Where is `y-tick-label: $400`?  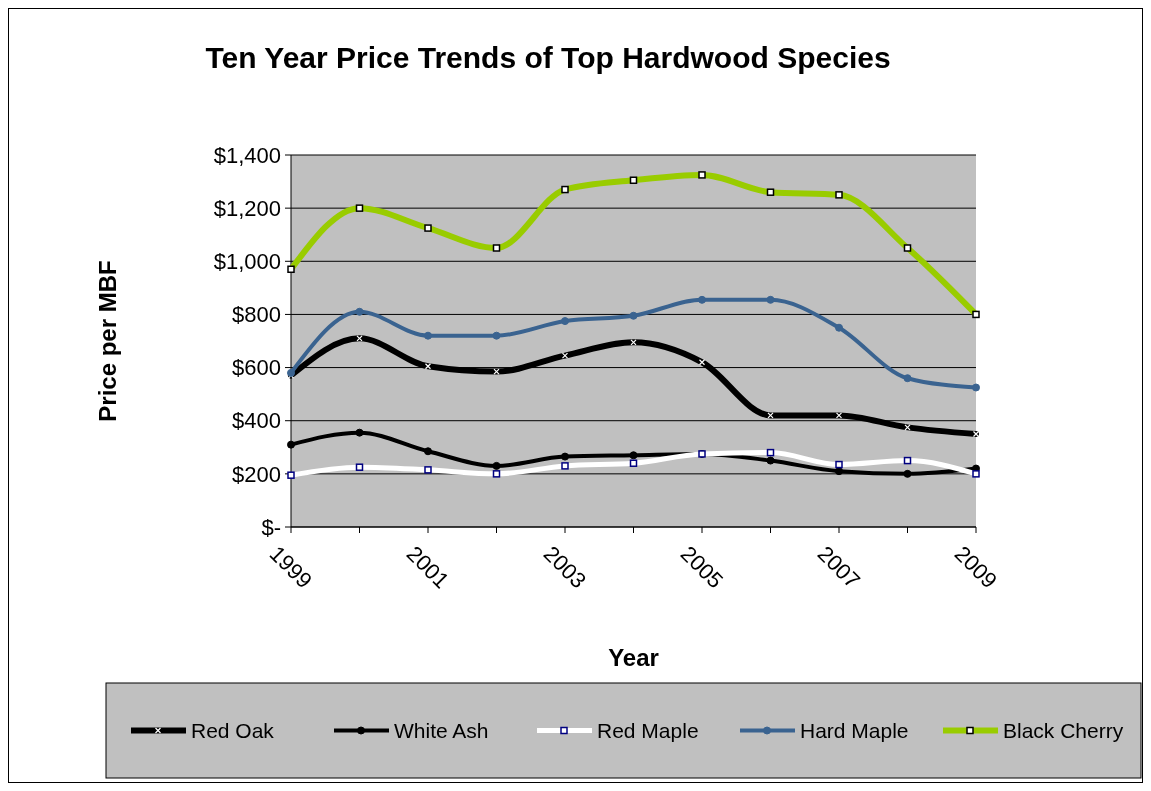
y-tick-label: $400 is located at coordinates (256, 421).